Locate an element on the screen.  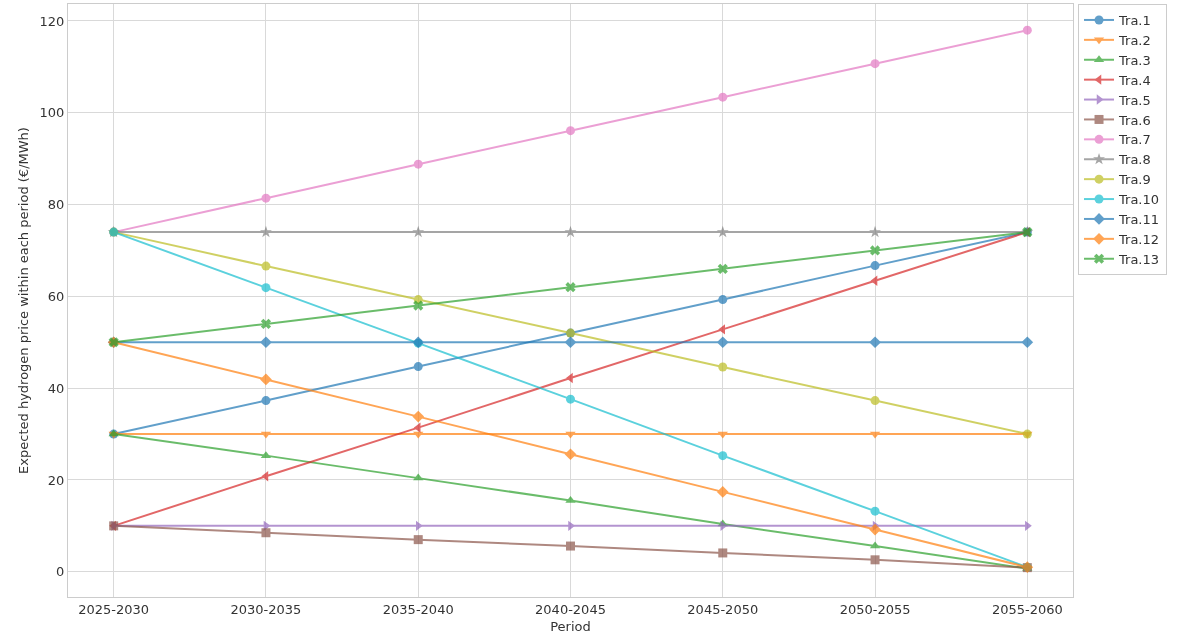
legend-label: Tra.3 is located at coordinates (1134, 60).